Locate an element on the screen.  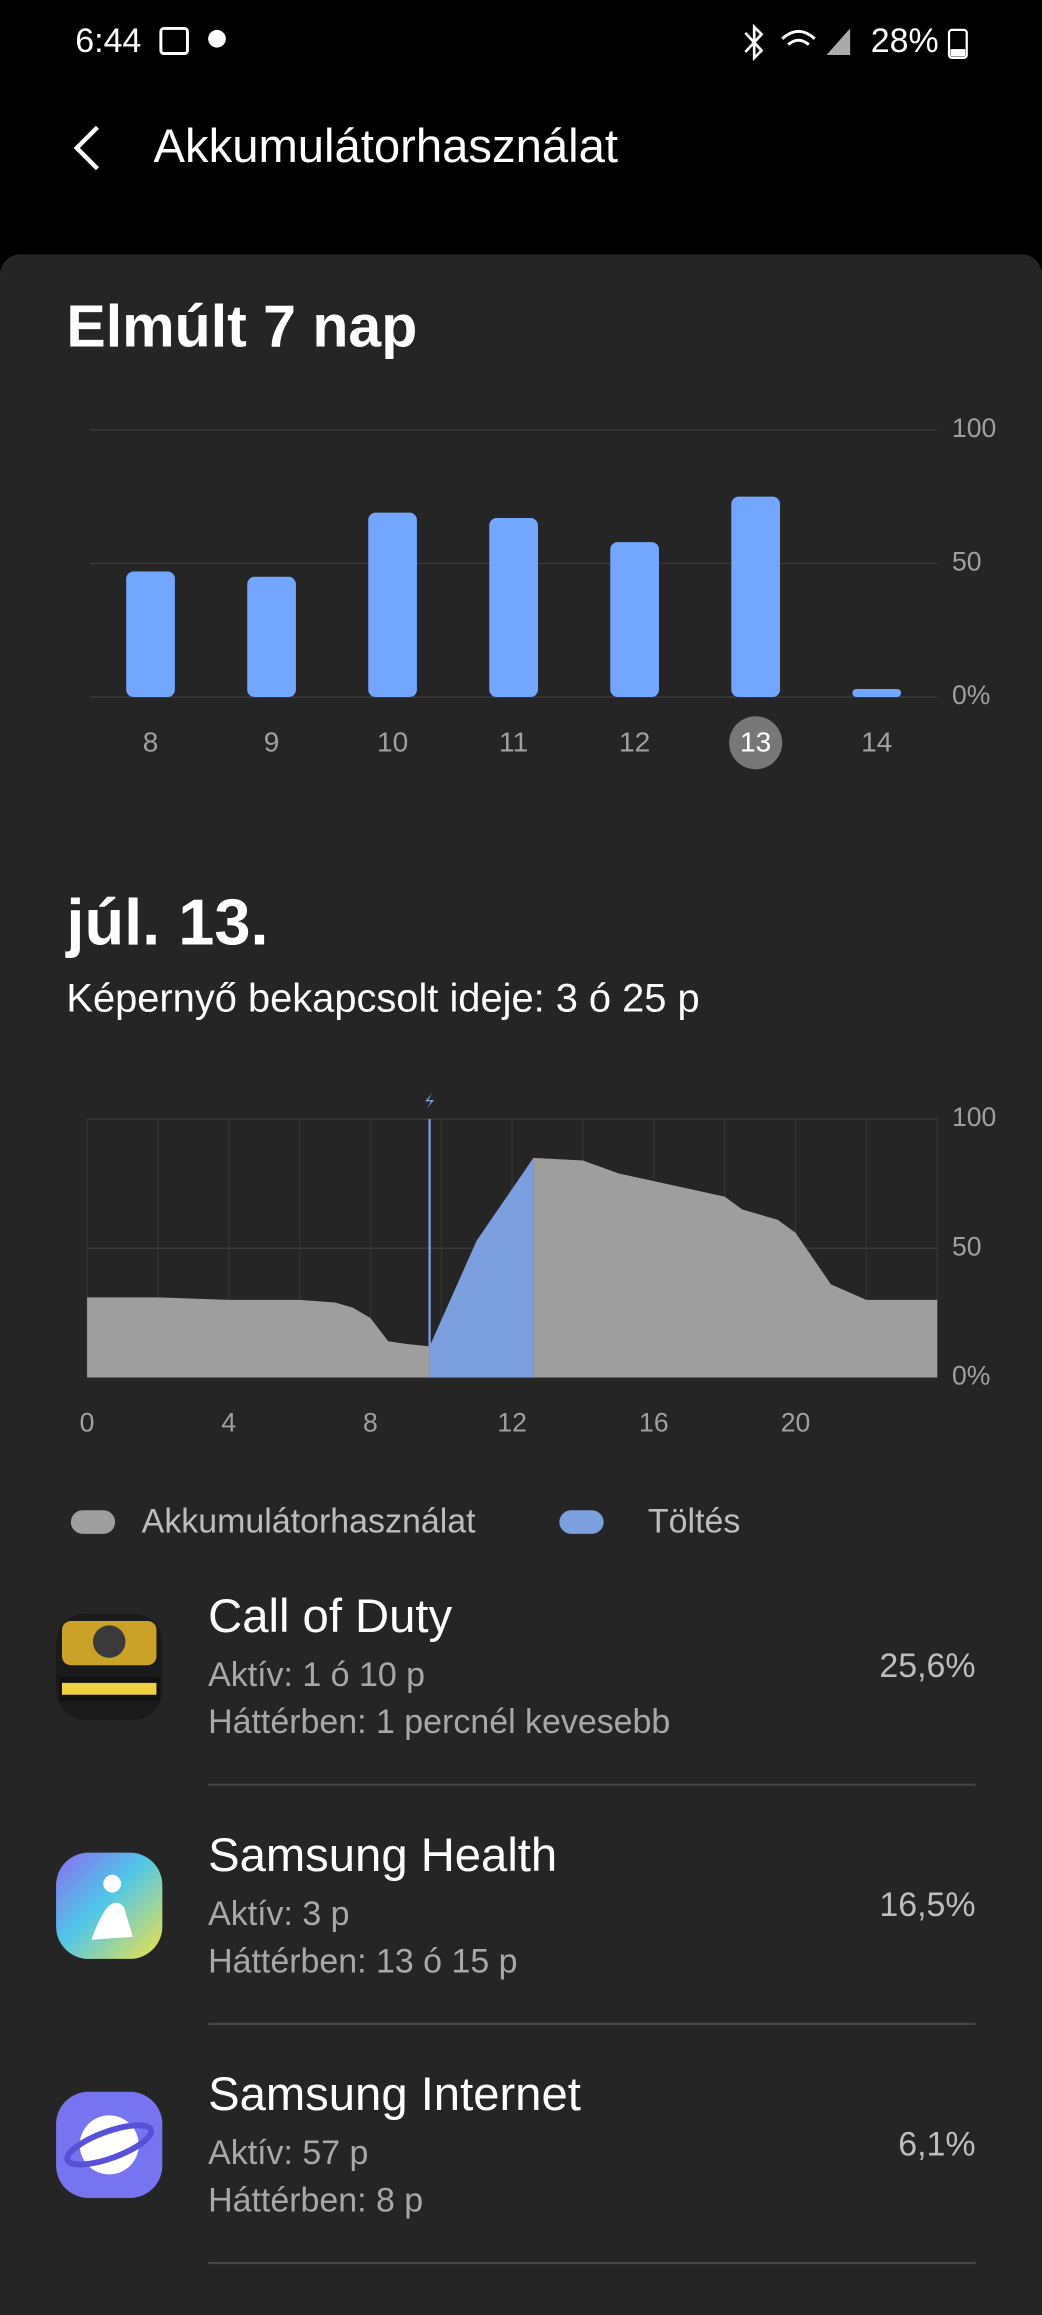
bluetooth-icon is located at coordinates (754, 42).